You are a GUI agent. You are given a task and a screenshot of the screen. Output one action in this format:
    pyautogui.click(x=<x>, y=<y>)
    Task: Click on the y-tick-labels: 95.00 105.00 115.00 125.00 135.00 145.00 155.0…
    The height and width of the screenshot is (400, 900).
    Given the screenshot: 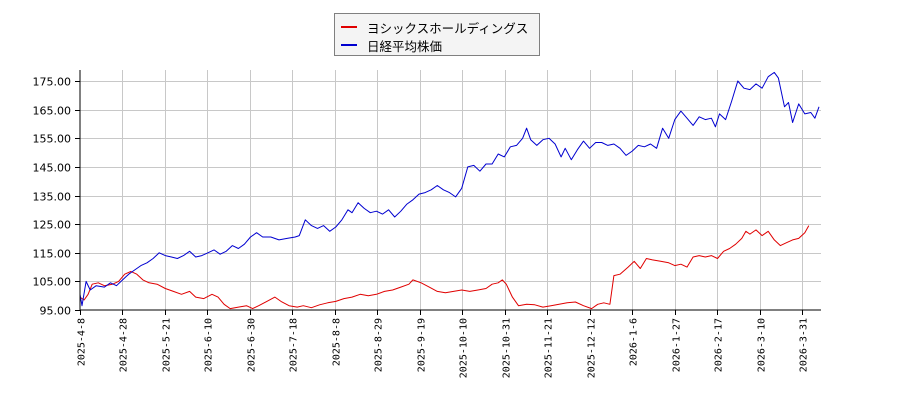 What is the action you would take?
    pyautogui.click(x=56, y=197)
    